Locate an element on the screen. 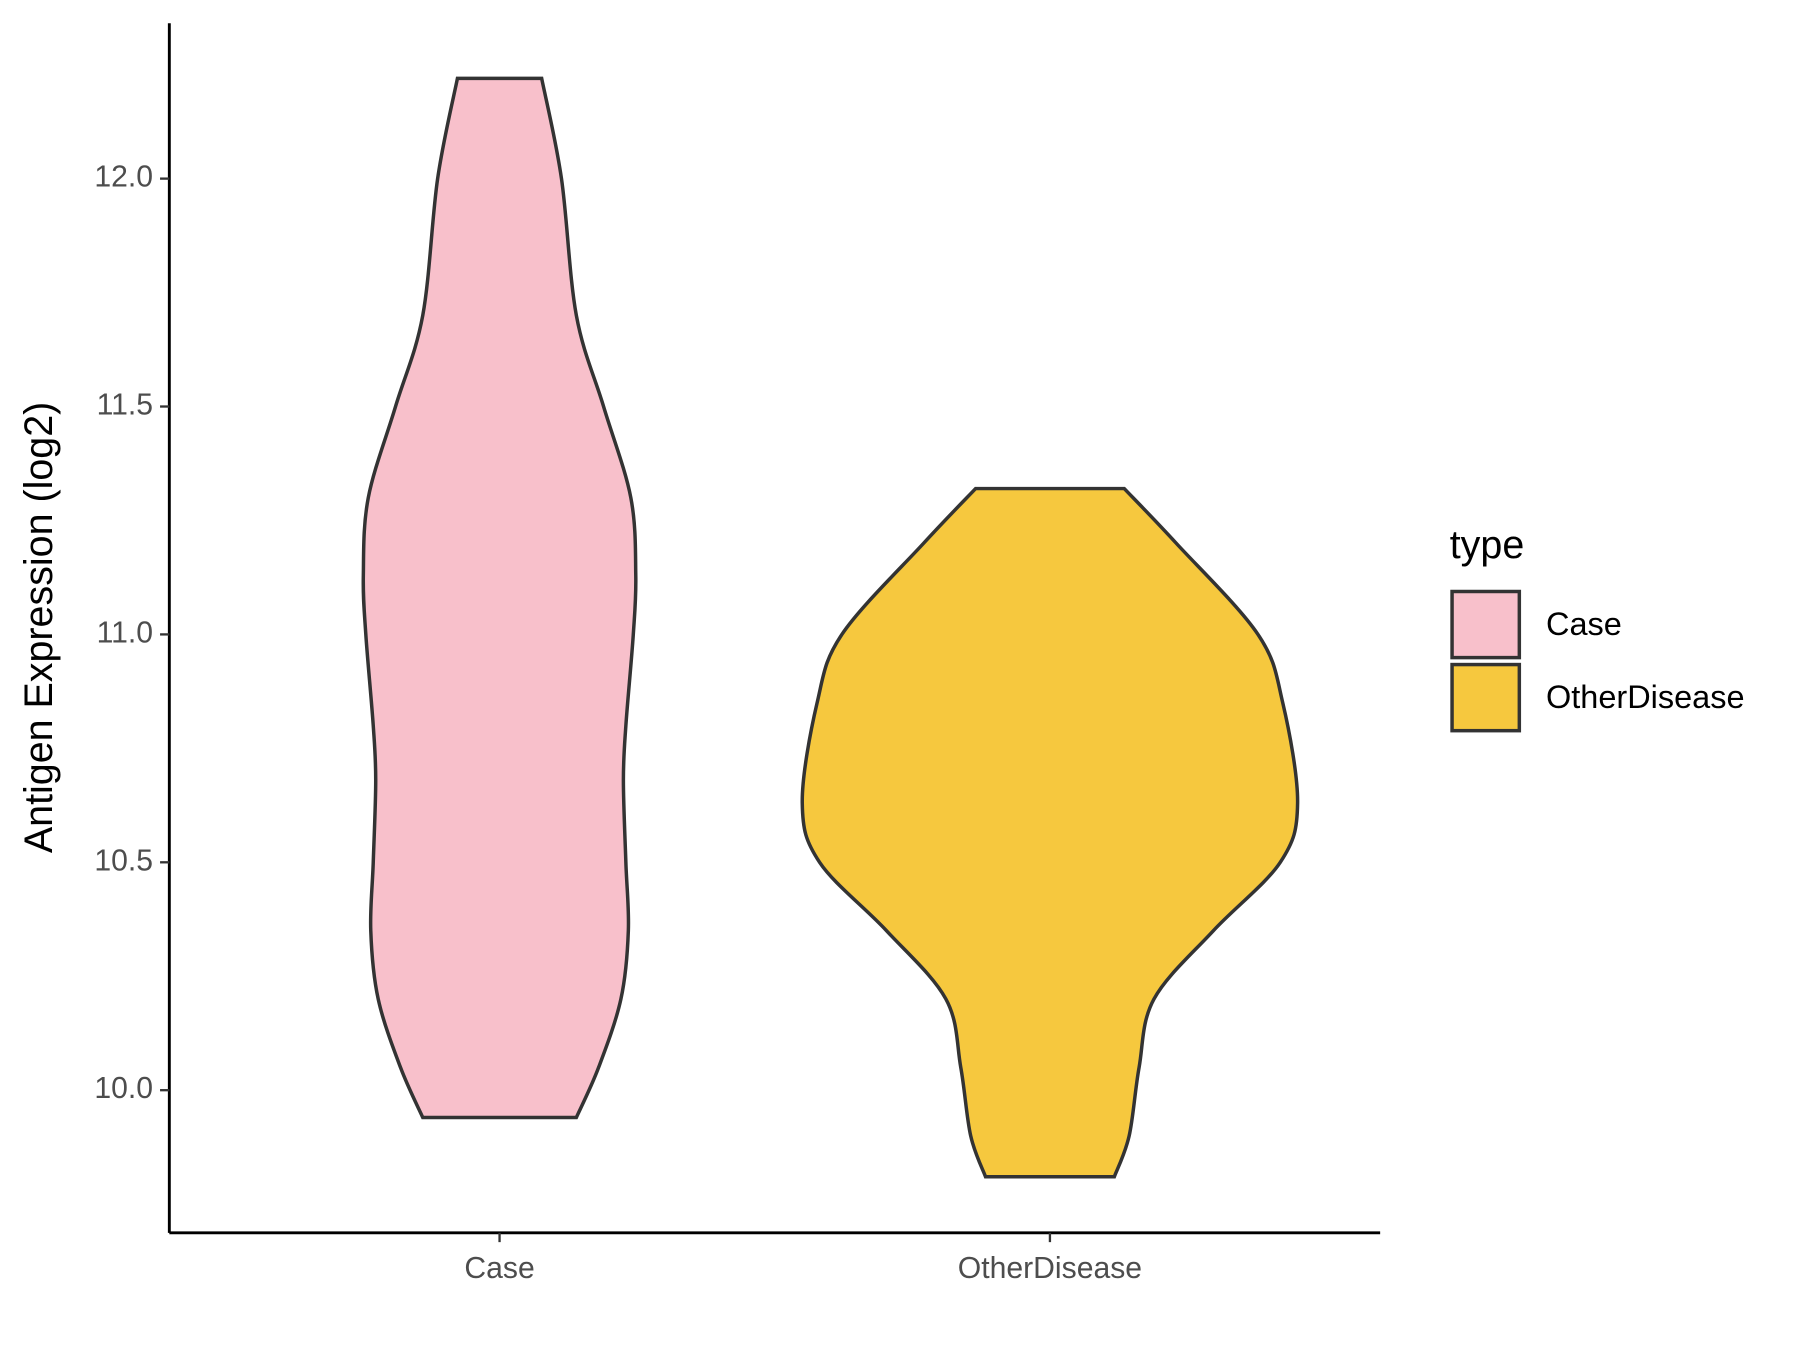 The height and width of the screenshot is (1350, 1800). x-tick-label: Case is located at coordinates (499, 1268).